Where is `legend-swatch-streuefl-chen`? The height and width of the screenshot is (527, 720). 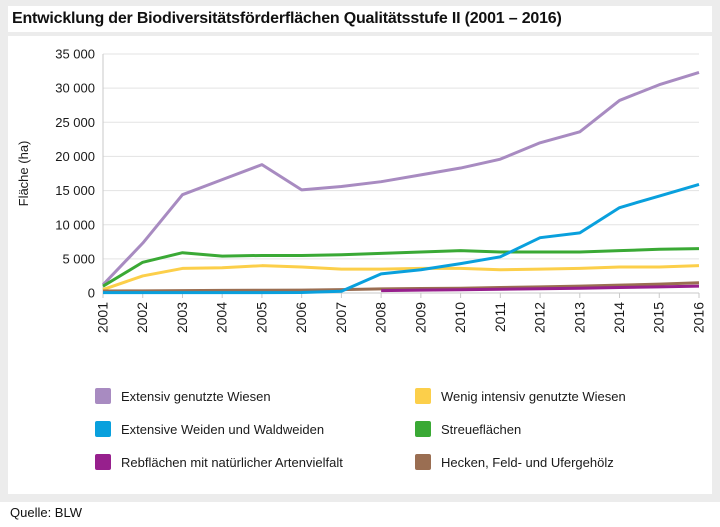
legend-swatch-streuefl-chen is located at coordinates (423, 429).